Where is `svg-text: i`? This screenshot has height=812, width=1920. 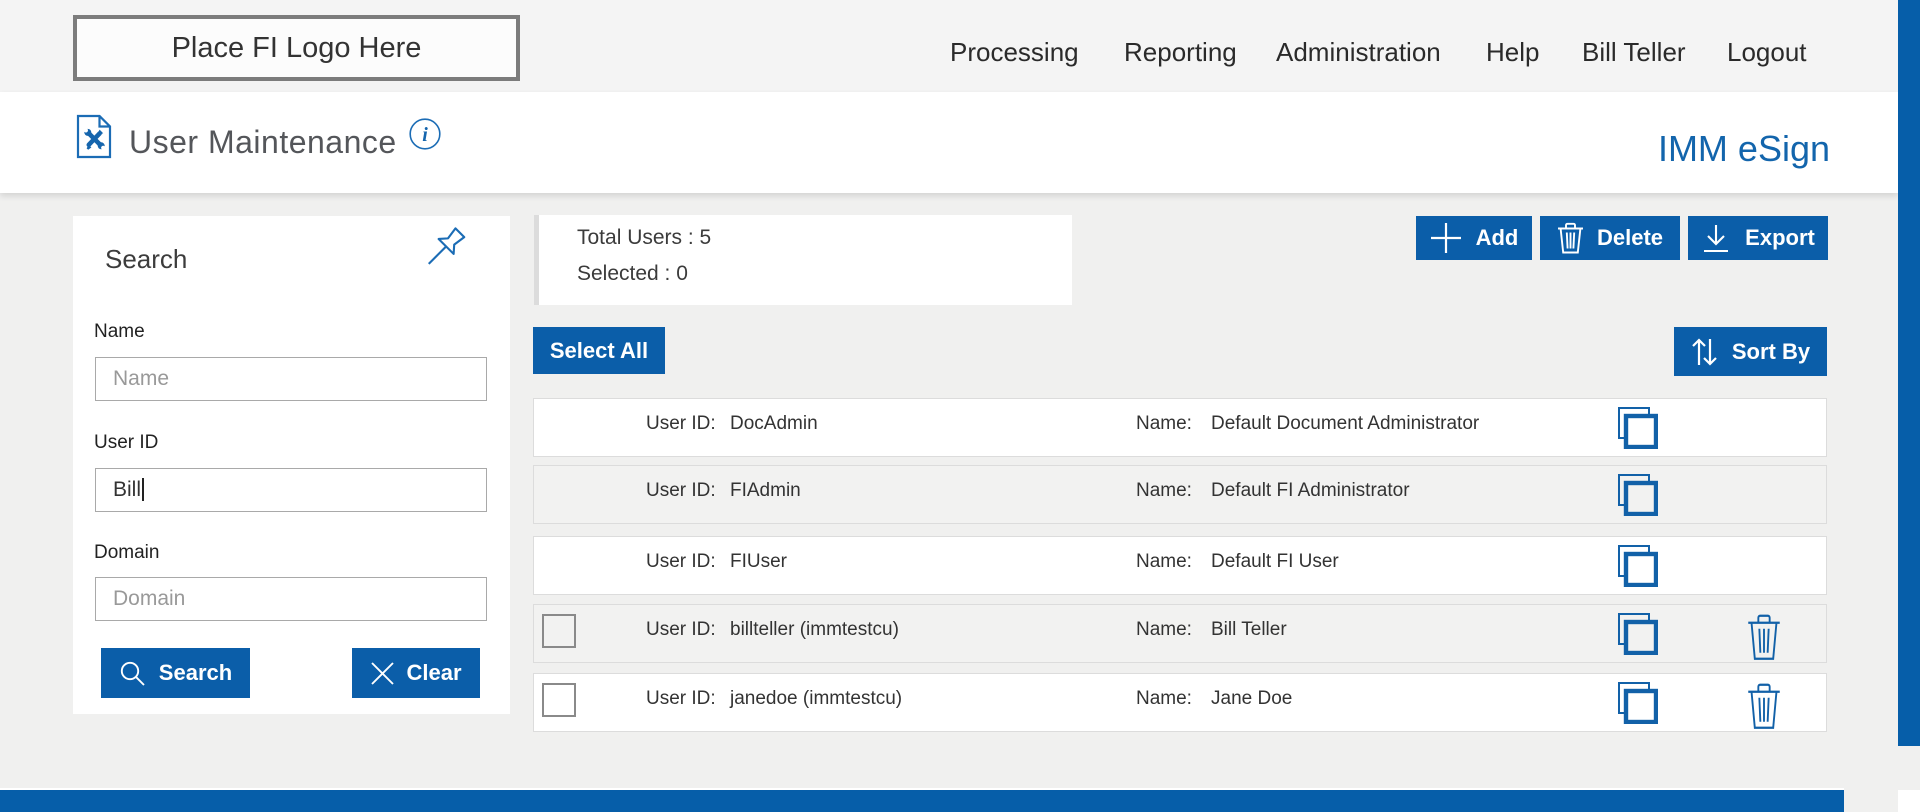 svg-text: i is located at coordinates (425, 135).